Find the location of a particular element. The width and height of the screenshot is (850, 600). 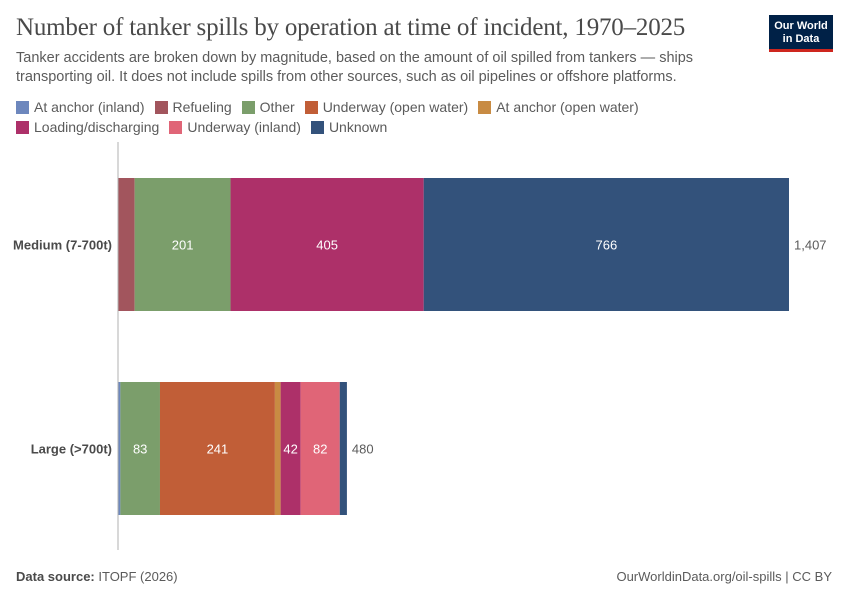

owid-logo: Our World in Data is located at coordinates (801, 33).